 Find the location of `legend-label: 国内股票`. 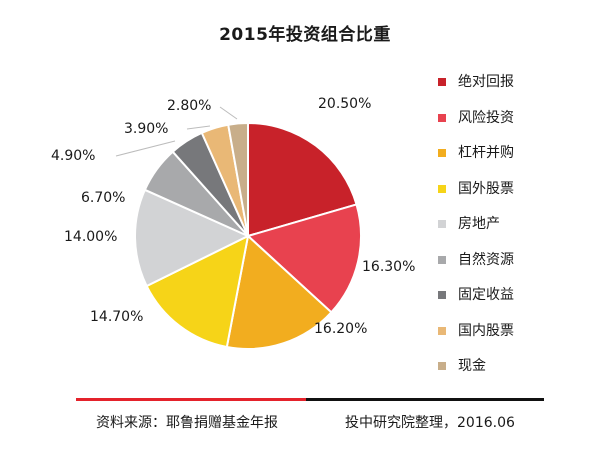

legend-label: 国内股票 is located at coordinates (486, 330).